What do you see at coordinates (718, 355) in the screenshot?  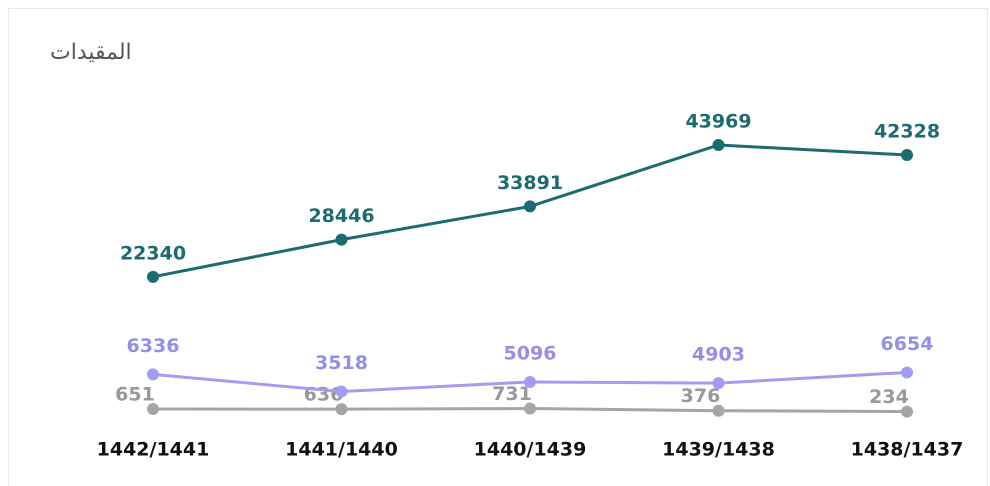 I see `data-label: 4903` at bounding box center [718, 355].